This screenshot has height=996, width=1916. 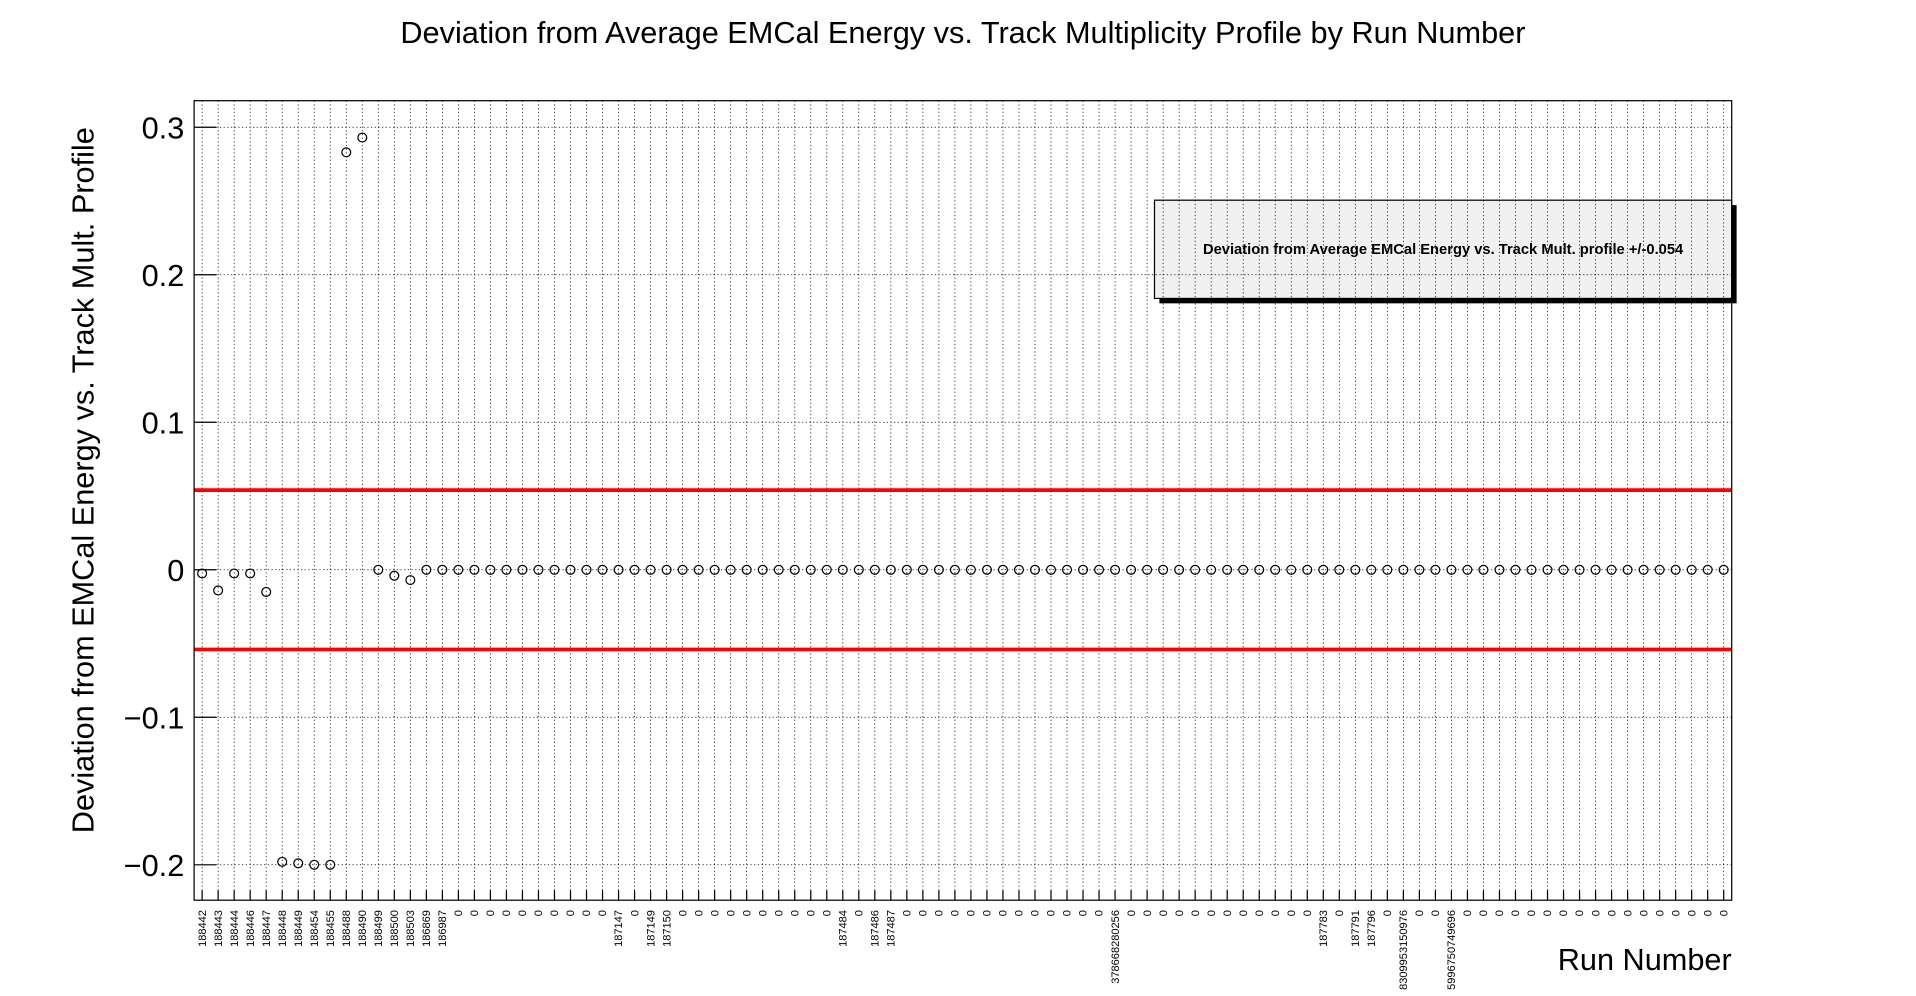 I want to click on x-tick-label: 187486, so click(x=876, y=928).